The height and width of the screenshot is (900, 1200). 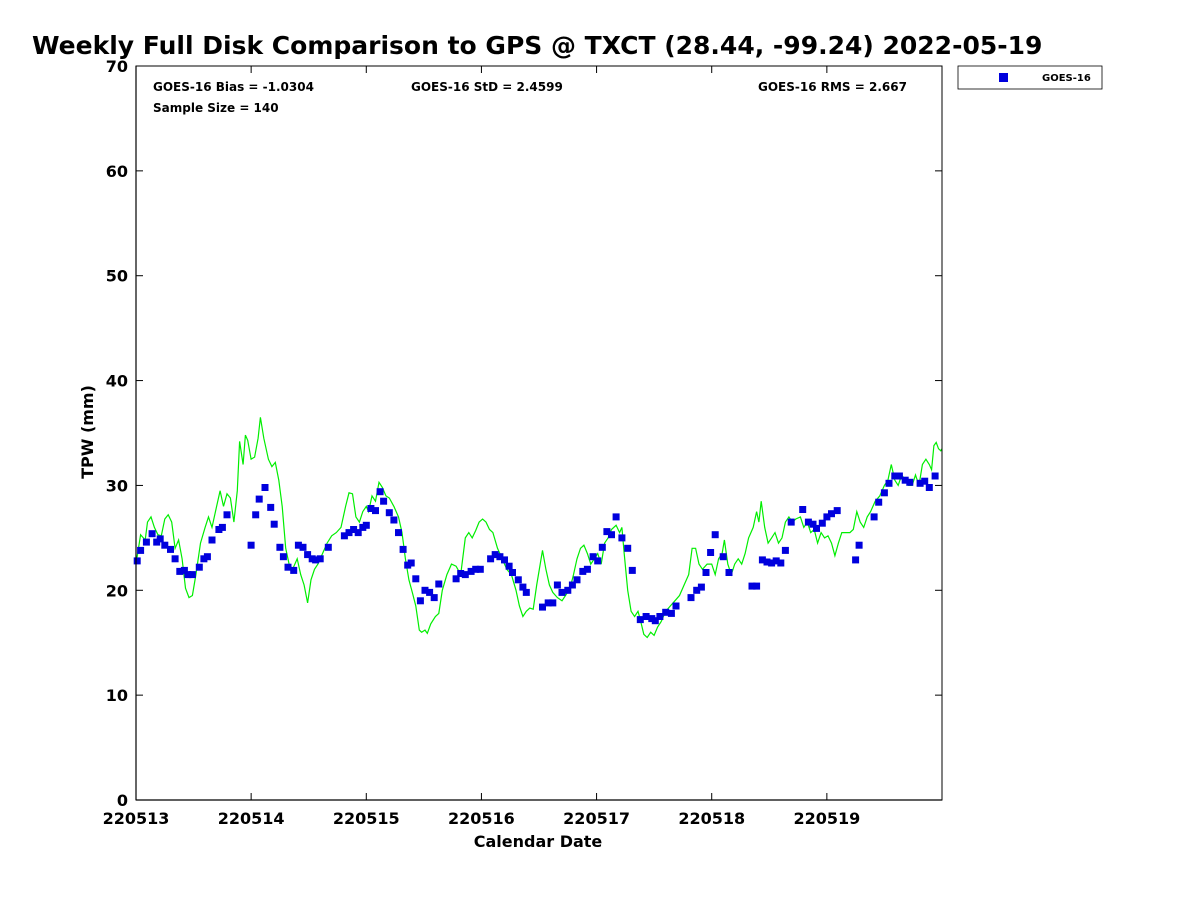 What do you see at coordinates (538, 841) in the screenshot?
I see `x-axis-label: Calendar Date` at bounding box center [538, 841].